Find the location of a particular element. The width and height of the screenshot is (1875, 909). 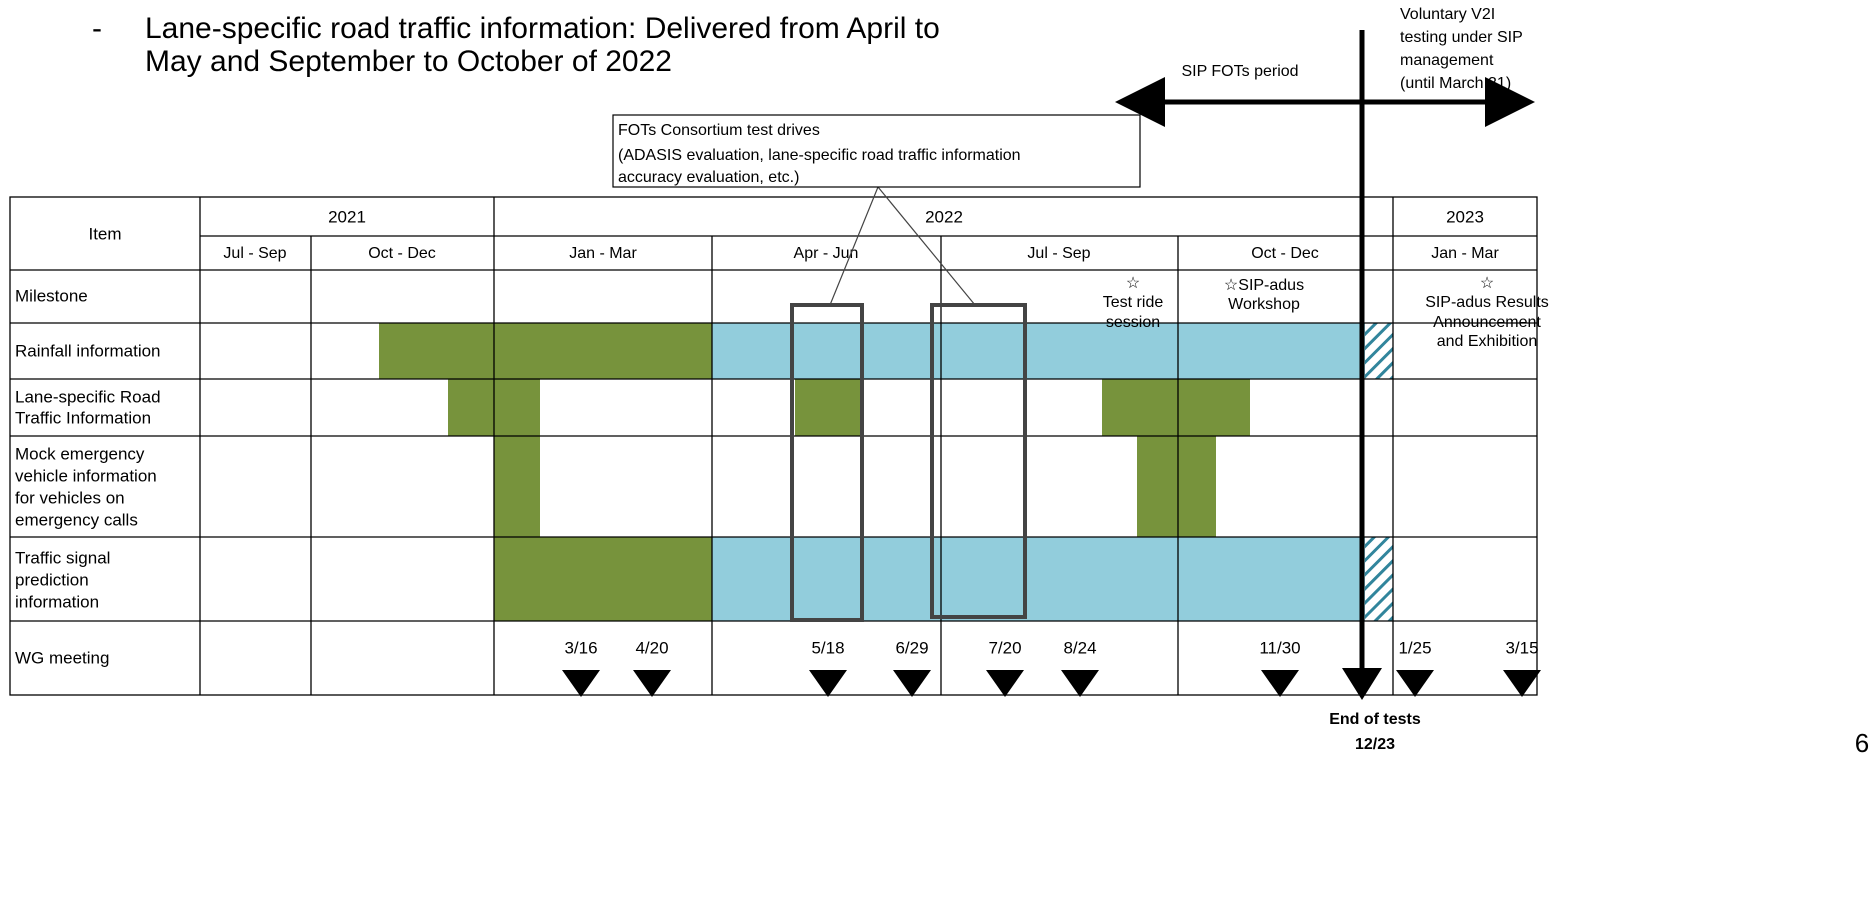

voluntary-label: (until March 31) is located at coordinates (1455, 83).